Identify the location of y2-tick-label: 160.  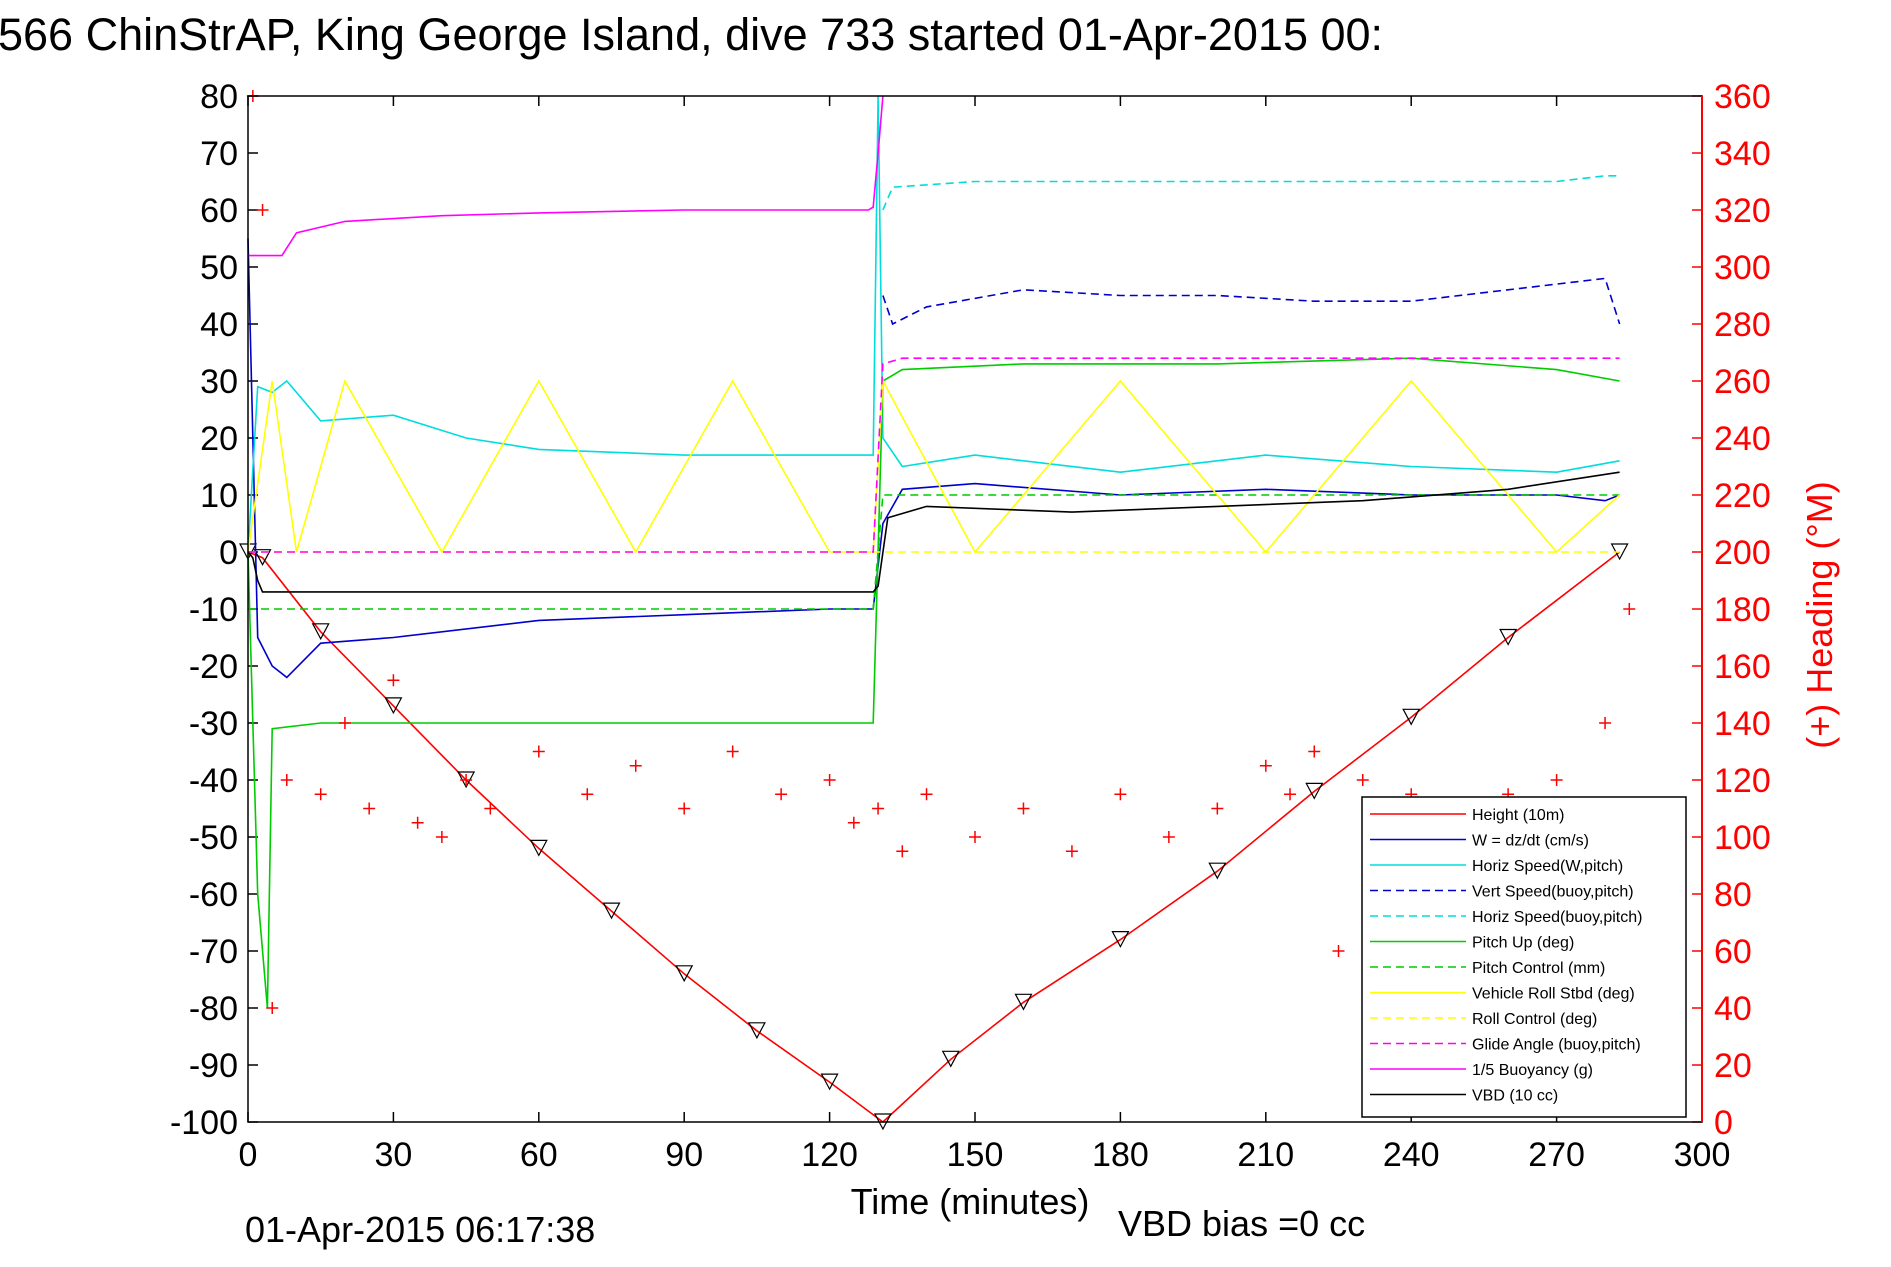
(1742, 667).